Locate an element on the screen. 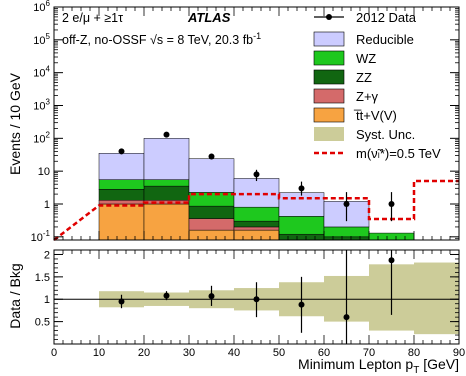  experiment-label: ATLAS is located at coordinates (209, 17).